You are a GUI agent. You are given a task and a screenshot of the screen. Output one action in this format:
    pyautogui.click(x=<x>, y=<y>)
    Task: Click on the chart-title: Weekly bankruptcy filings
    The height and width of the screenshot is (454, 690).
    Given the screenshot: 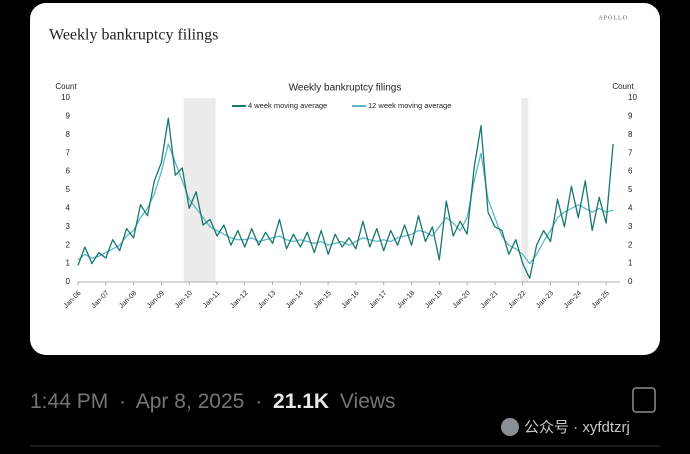 What is the action you would take?
    pyautogui.click(x=345, y=88)
    